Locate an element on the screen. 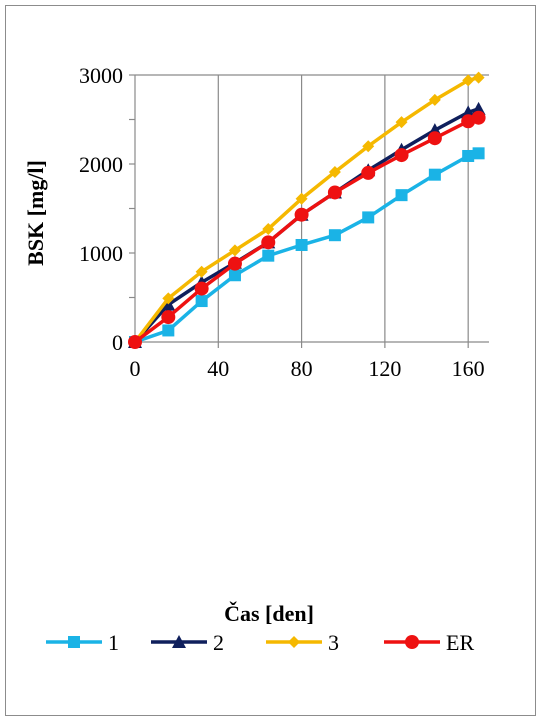 This screenshot has height=722, width=542. x-tick-label: 40 is located at coordinates (218, 368).